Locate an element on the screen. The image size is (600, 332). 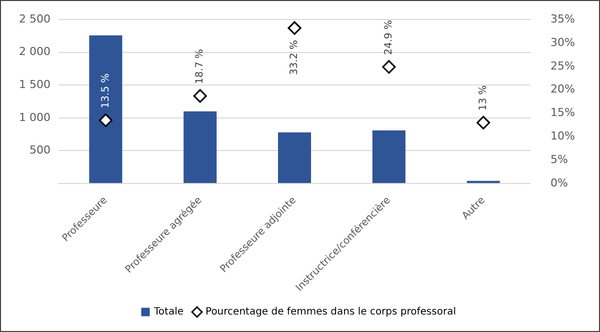
y-tick-label: 2 500 is located at coordinates (34, 19).